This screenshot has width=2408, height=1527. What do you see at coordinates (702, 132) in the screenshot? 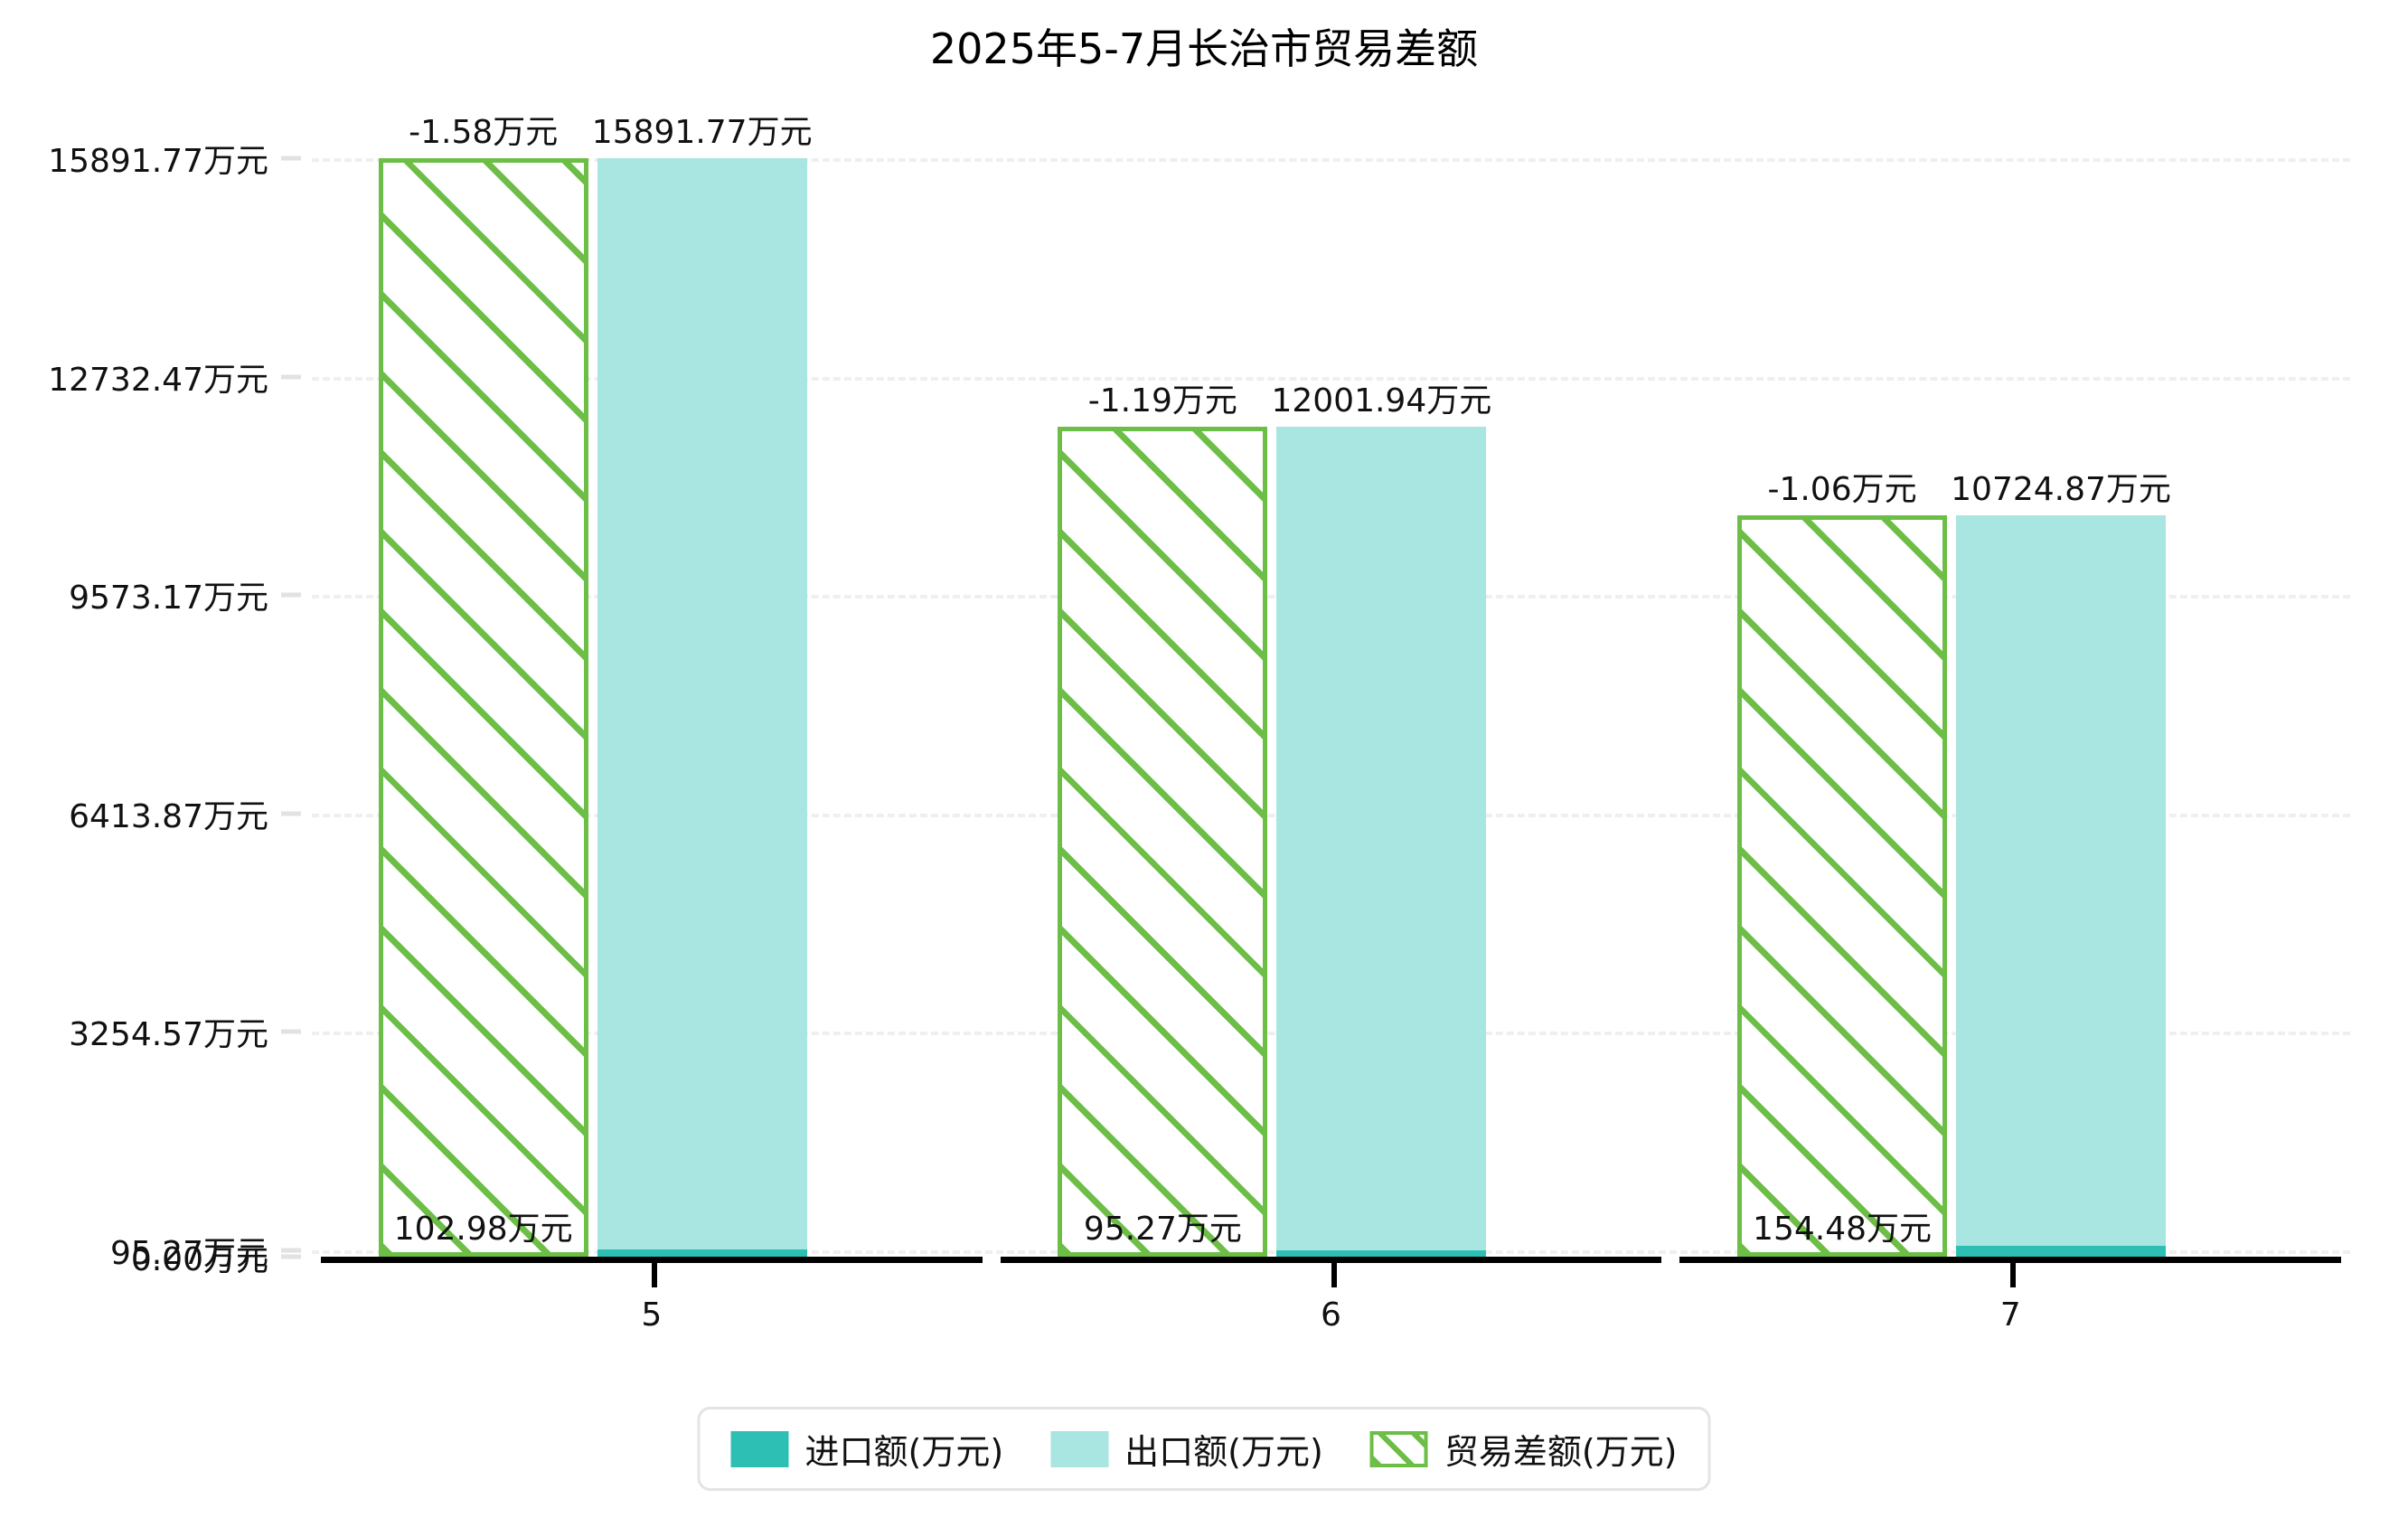
I see `bar-label-export: 15891.77万元` at bounding box center [702, 132].